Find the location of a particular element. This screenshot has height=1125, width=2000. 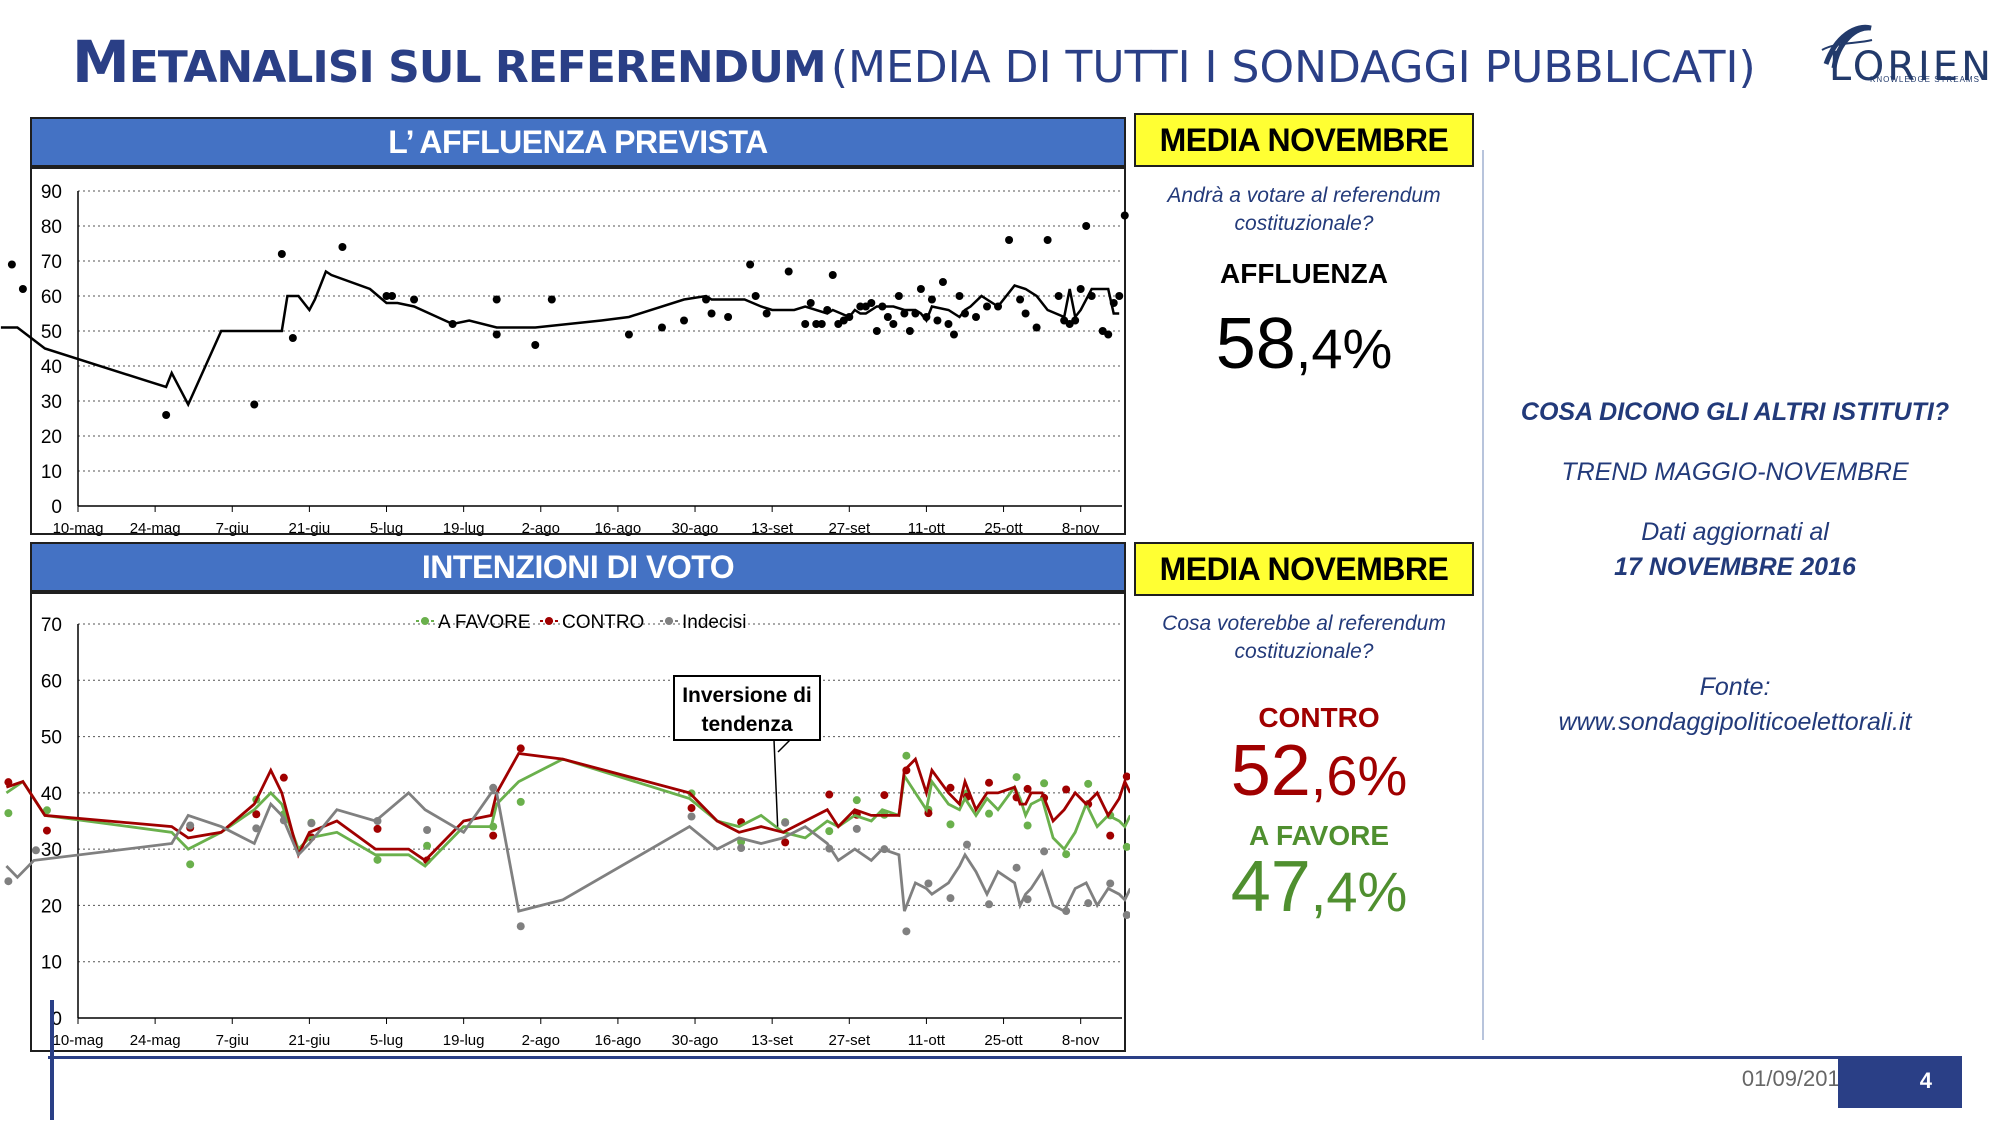

x-tick-label: 13-set is located at coordinates (772, 528).